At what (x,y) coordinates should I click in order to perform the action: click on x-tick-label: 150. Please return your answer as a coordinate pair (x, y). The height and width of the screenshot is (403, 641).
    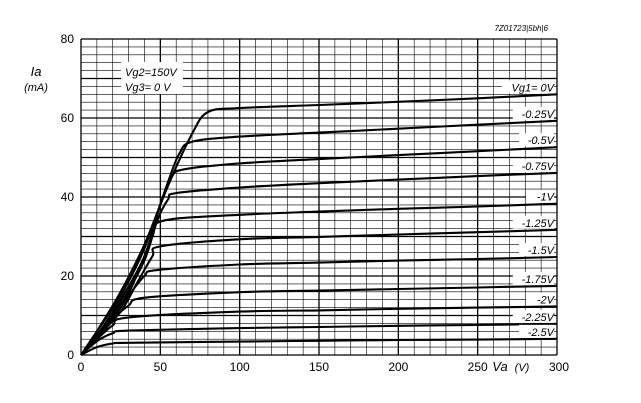
    Looking at the image, I should click on (319, 367).